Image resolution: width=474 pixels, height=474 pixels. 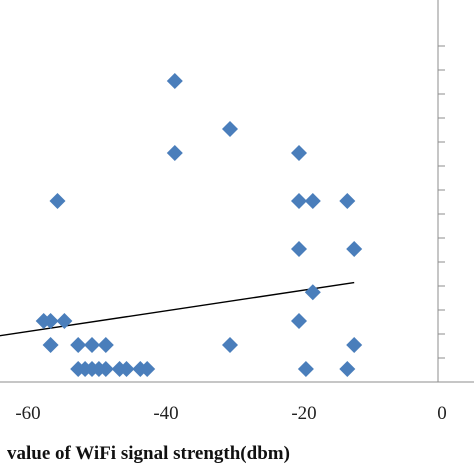 What do you see at coordinates (27, 413) in the screenshot?
I see `x-tick-label: -60` at bounding box center [27, 413].